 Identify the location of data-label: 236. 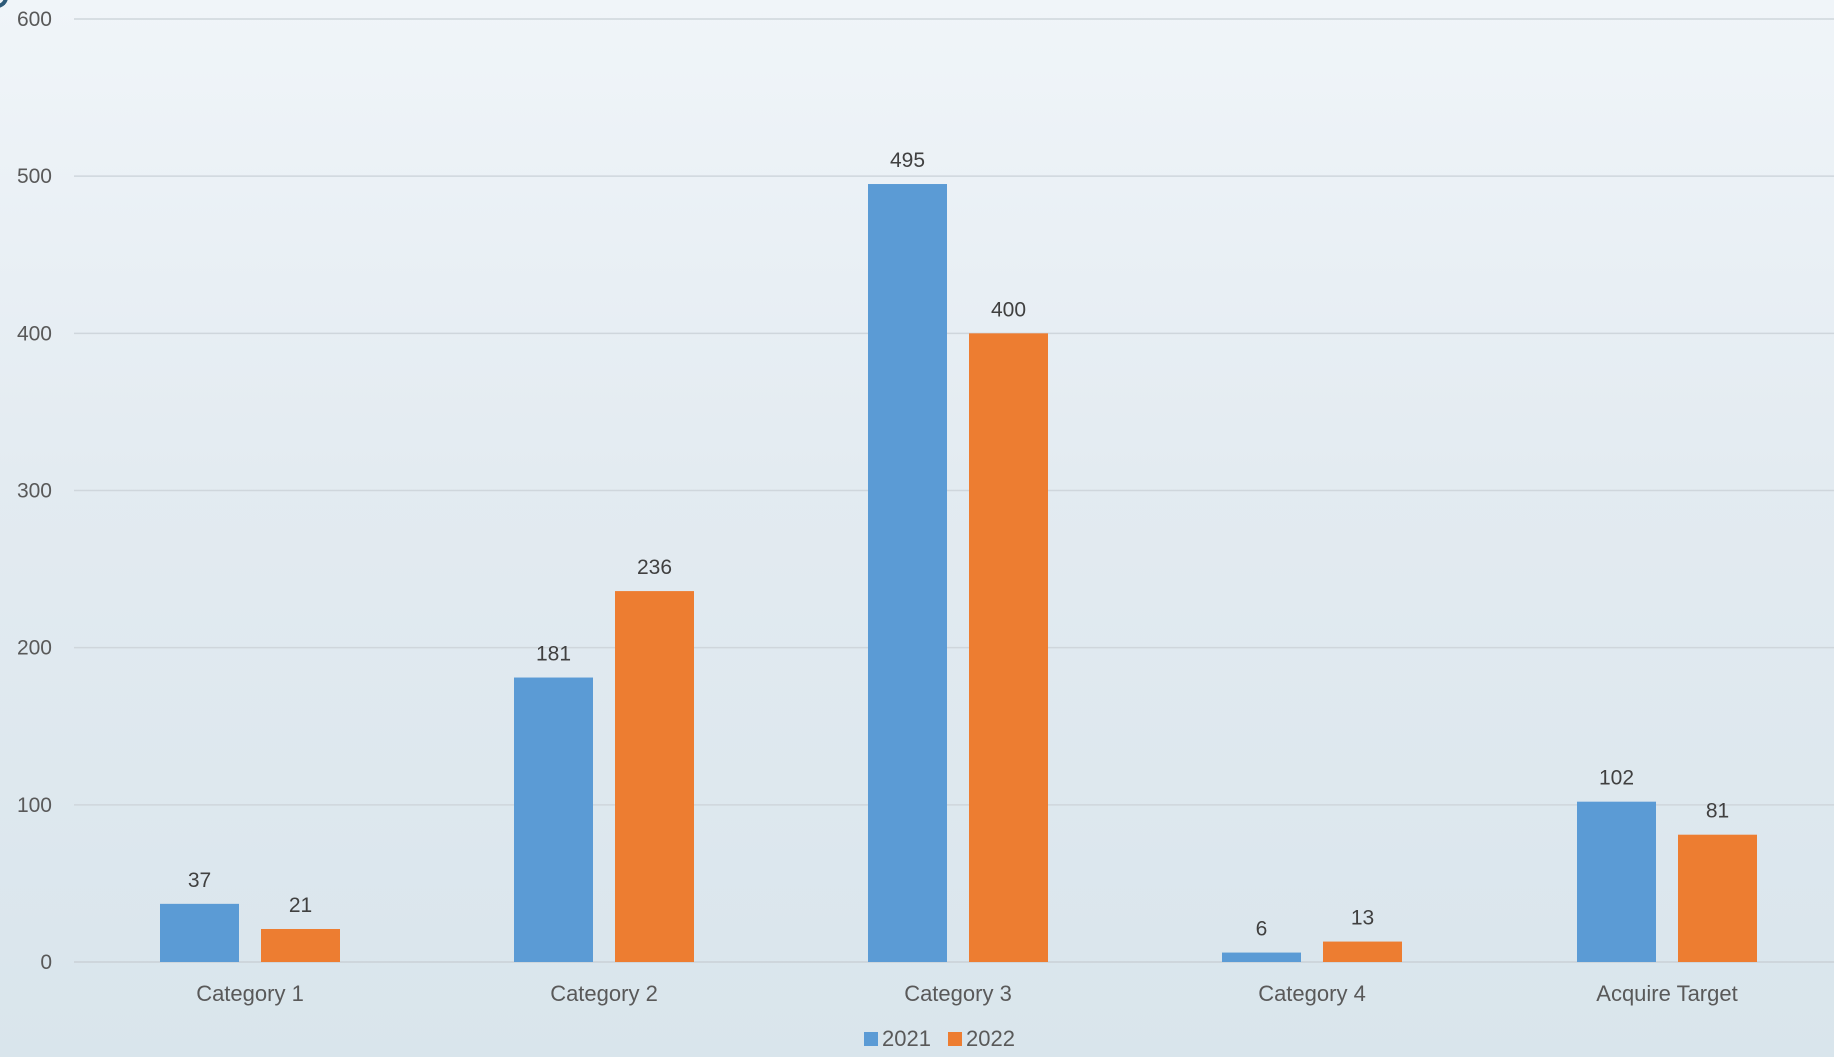
(654, 567).